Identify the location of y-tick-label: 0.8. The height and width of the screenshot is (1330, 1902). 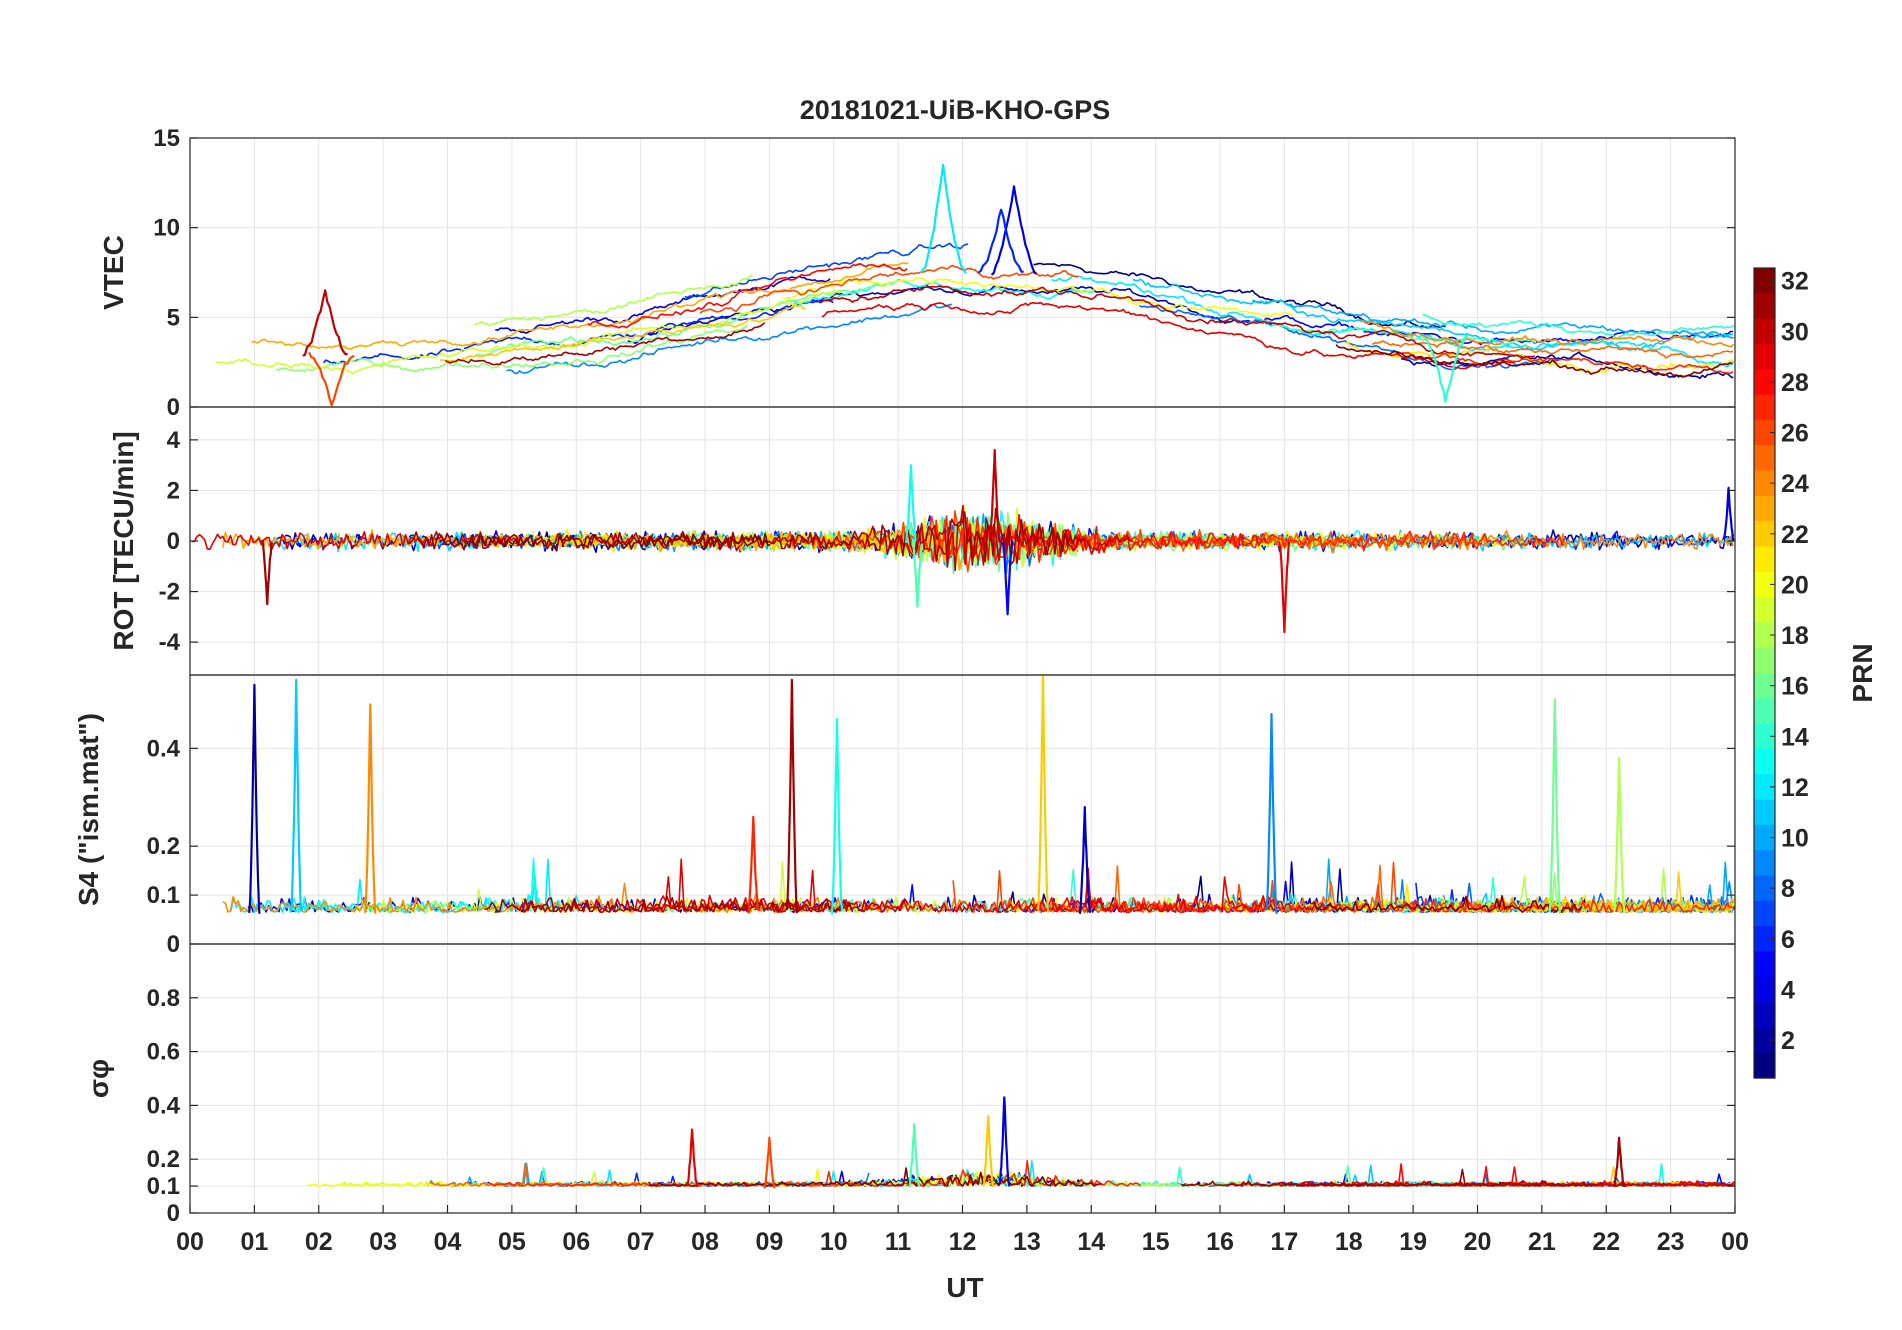
(163, 998).